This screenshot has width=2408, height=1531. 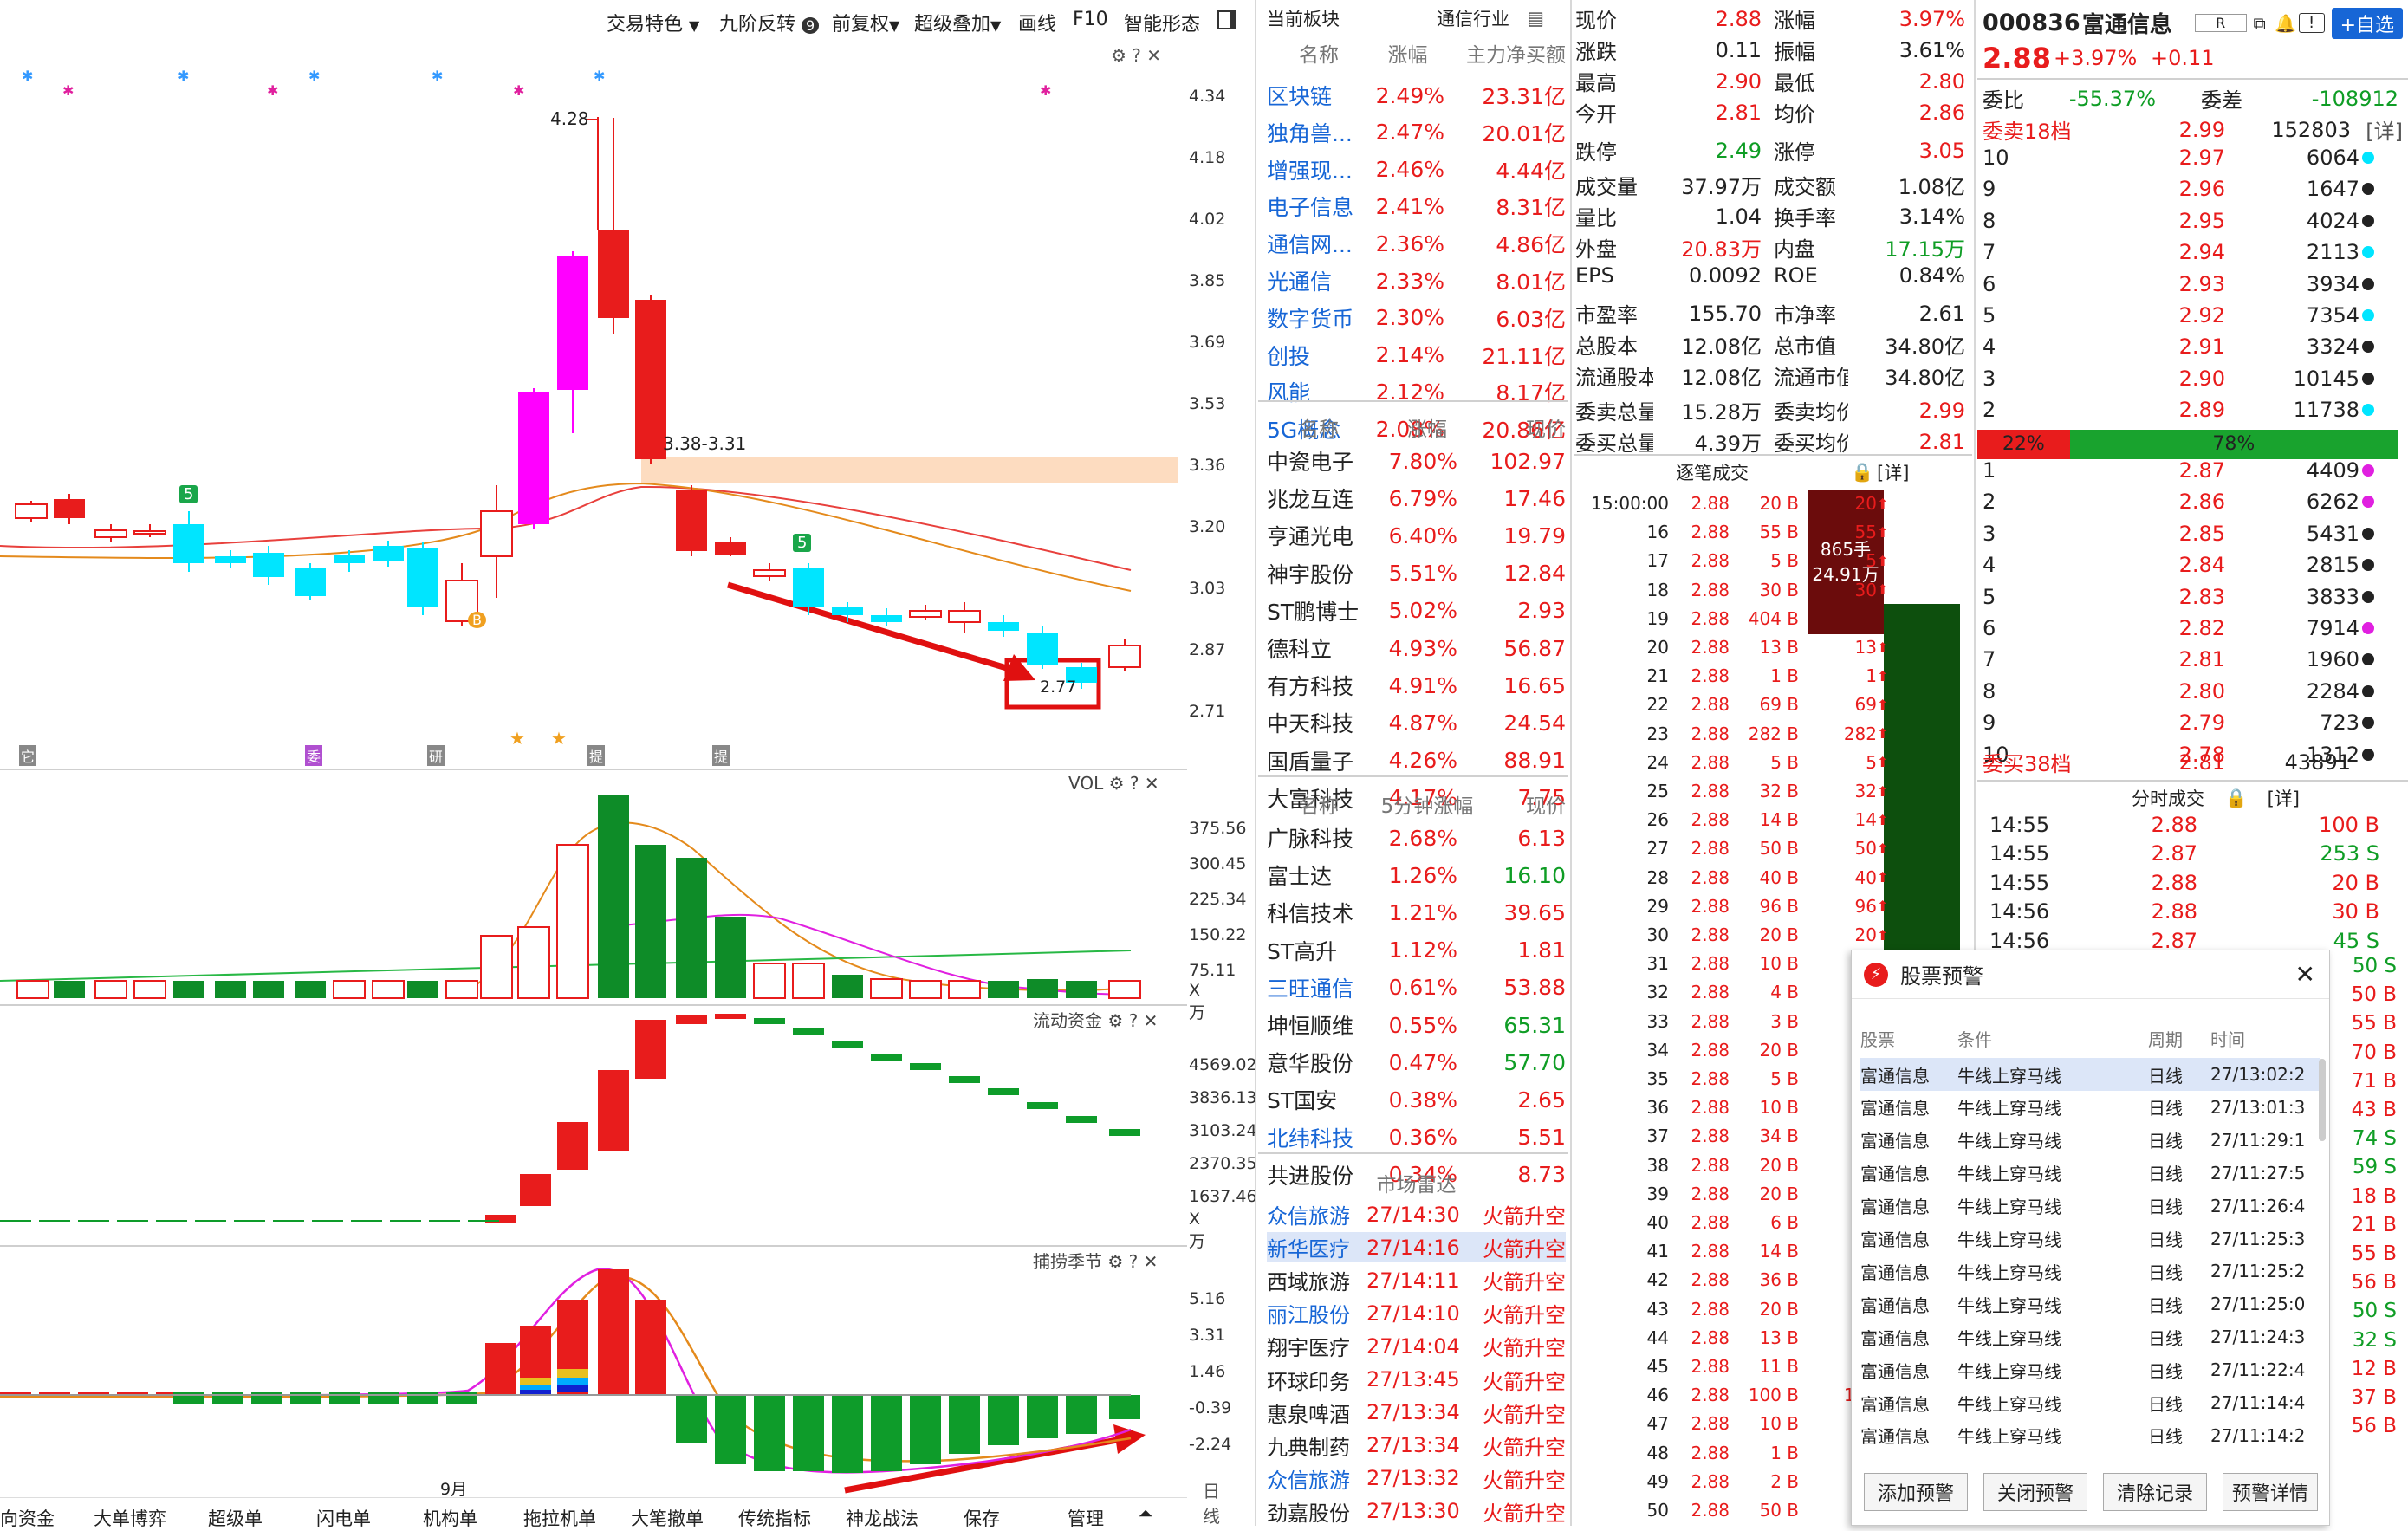 I want to click on tab-fund-direction: 向资金, so click(x=28, y=1518).